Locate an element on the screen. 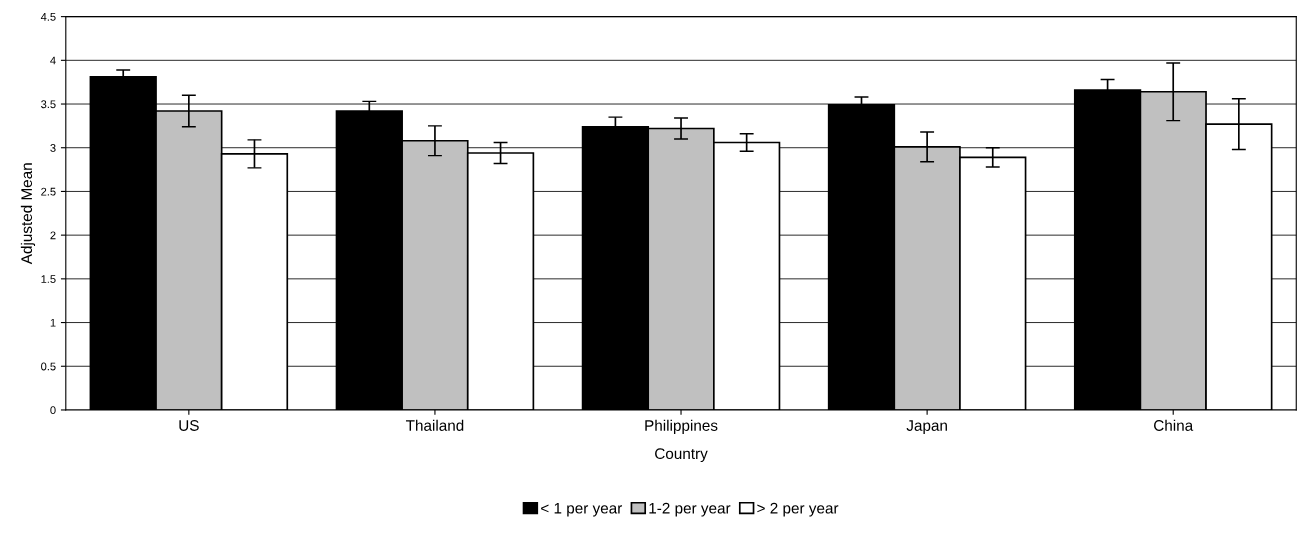 This screenshot has width=1316, height=554. y-tick-label: 4.5 is located at coordinates (48, 17).